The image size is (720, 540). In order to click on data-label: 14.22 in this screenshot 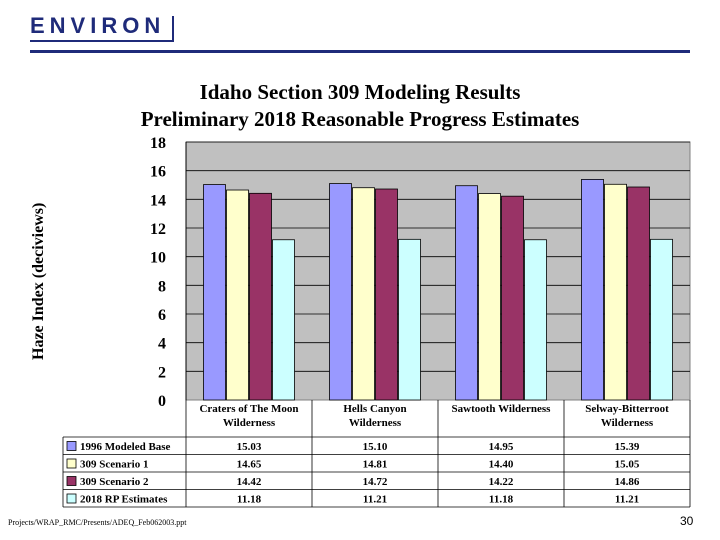, I will do `click(501, 482)`.